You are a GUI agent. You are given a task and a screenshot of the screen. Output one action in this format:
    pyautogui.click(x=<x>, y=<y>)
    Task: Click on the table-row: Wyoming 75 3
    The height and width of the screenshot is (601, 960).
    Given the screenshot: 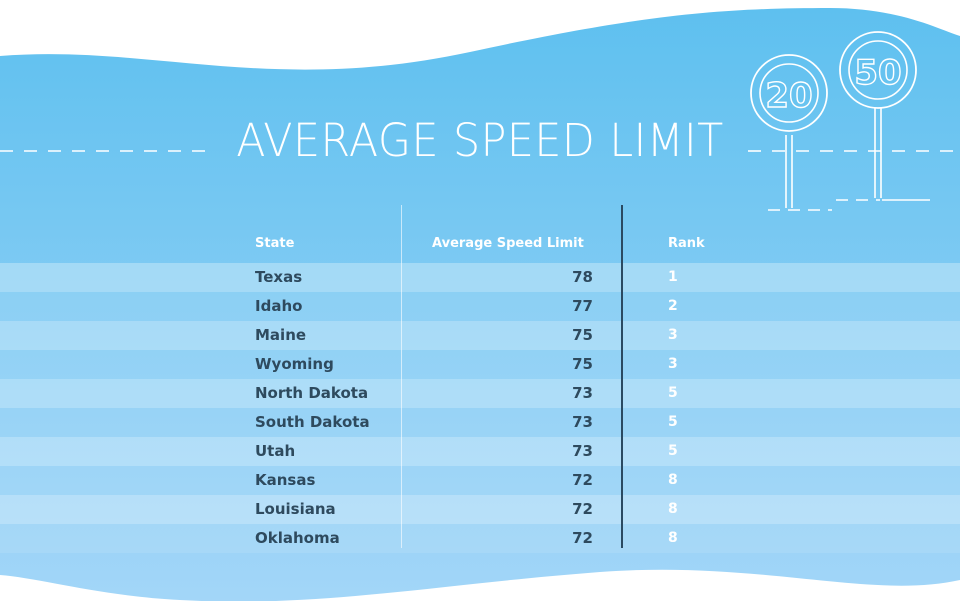 What is the action you would take?
    pyautogui.click(x=480, y=364)
    